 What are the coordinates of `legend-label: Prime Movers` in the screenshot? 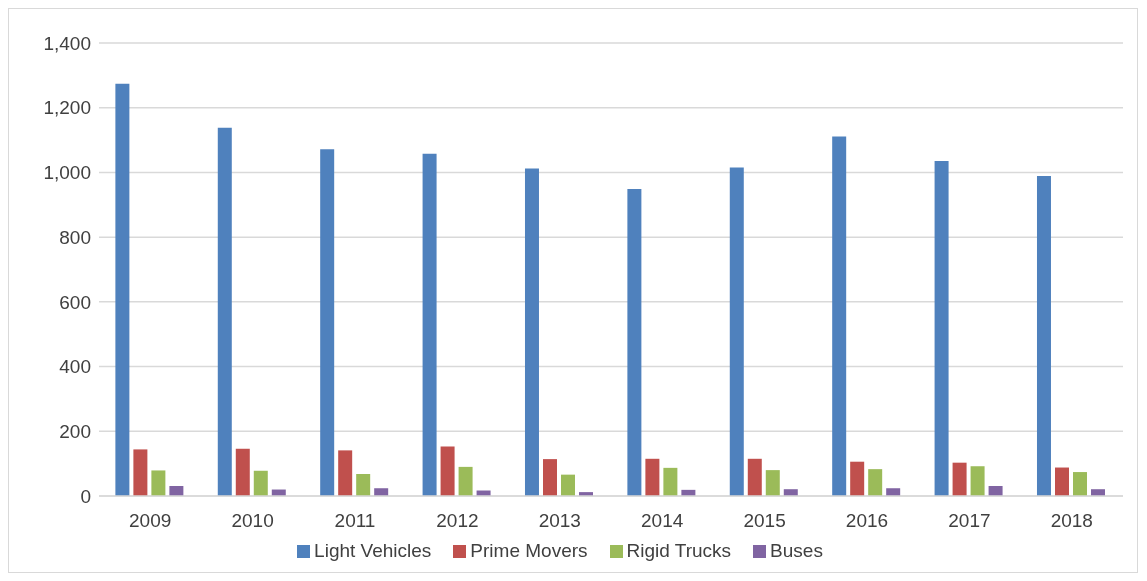 It's located at (529, 550).